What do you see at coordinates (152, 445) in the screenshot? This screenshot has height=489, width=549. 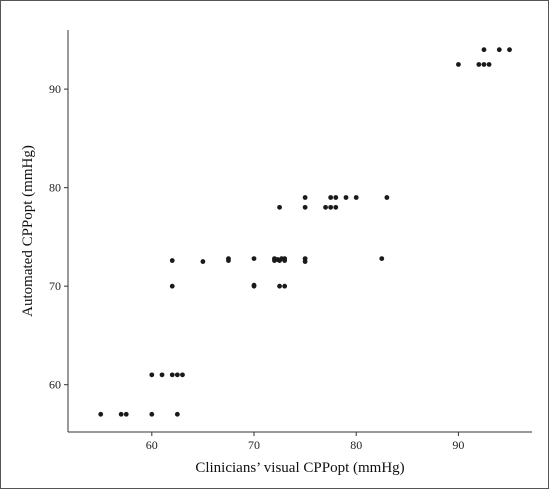 I see `x-tick-label: 60` at bounding box center [152, 445].